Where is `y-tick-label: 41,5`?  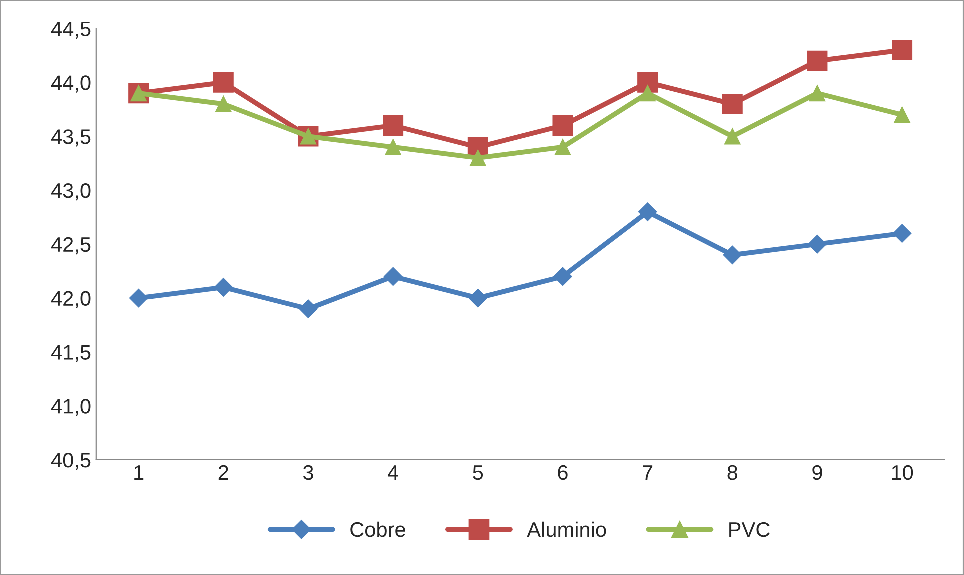 y-tick-label: 41,5 is located at coordinates (71, 353).